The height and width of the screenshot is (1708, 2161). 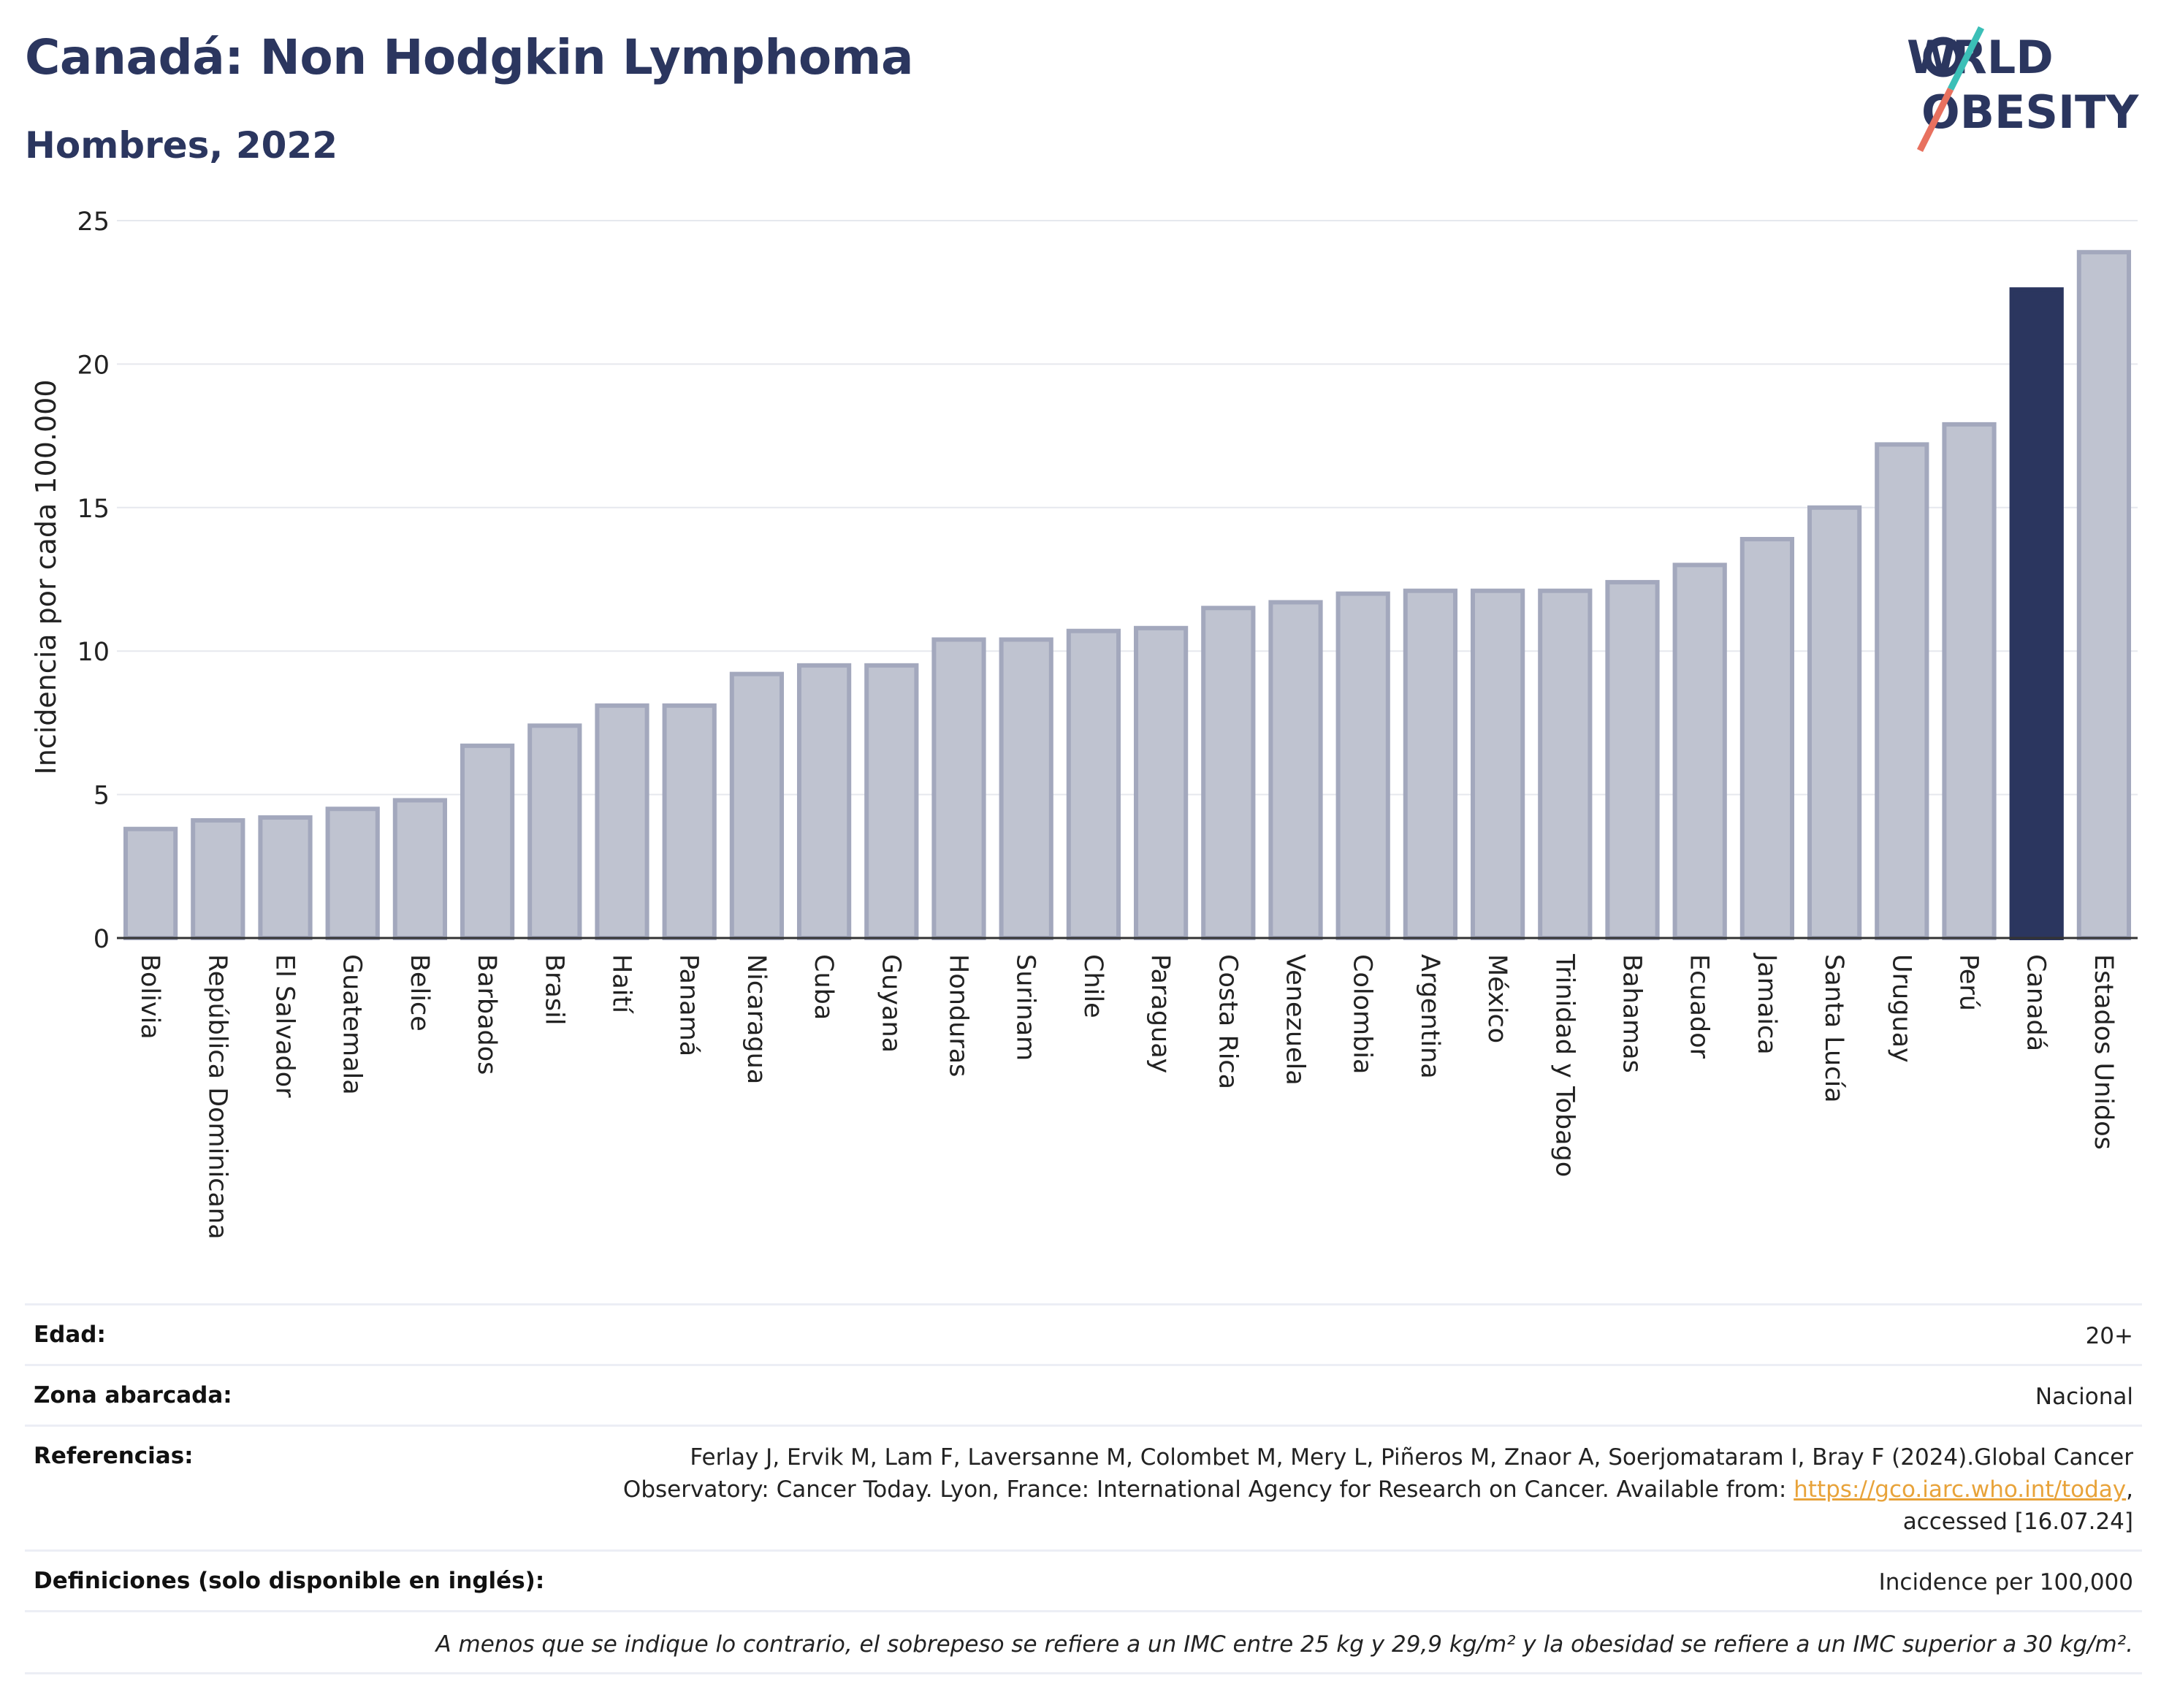 I want to click on edad-value: 20+, so click(x=2109, y=1336).